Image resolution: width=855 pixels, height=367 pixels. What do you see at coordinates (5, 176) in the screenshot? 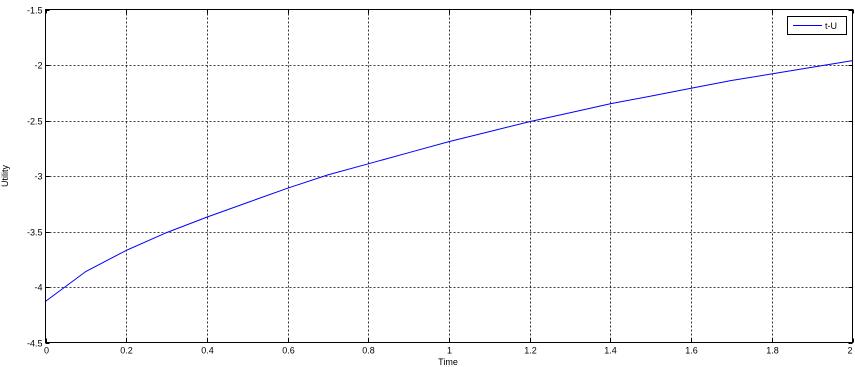
I see `y-axis-label: Utility` at bounding box center [5, 176].